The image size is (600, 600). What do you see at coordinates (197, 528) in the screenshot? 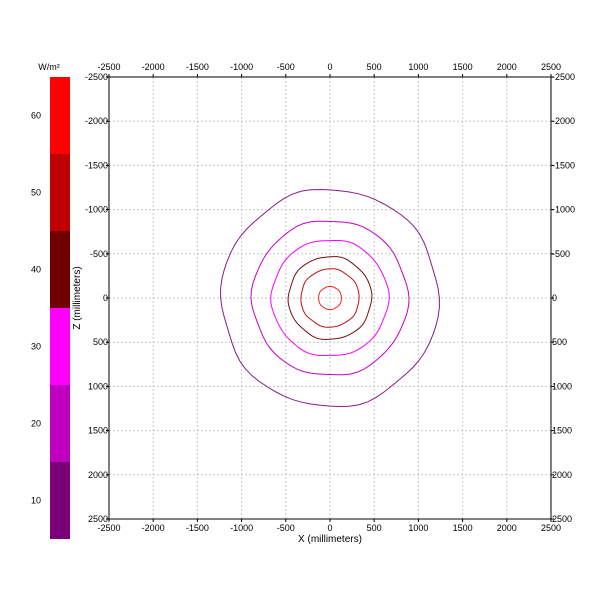
I see `x-tick-label-bottom: -1500` at bounding box center [197, 528].